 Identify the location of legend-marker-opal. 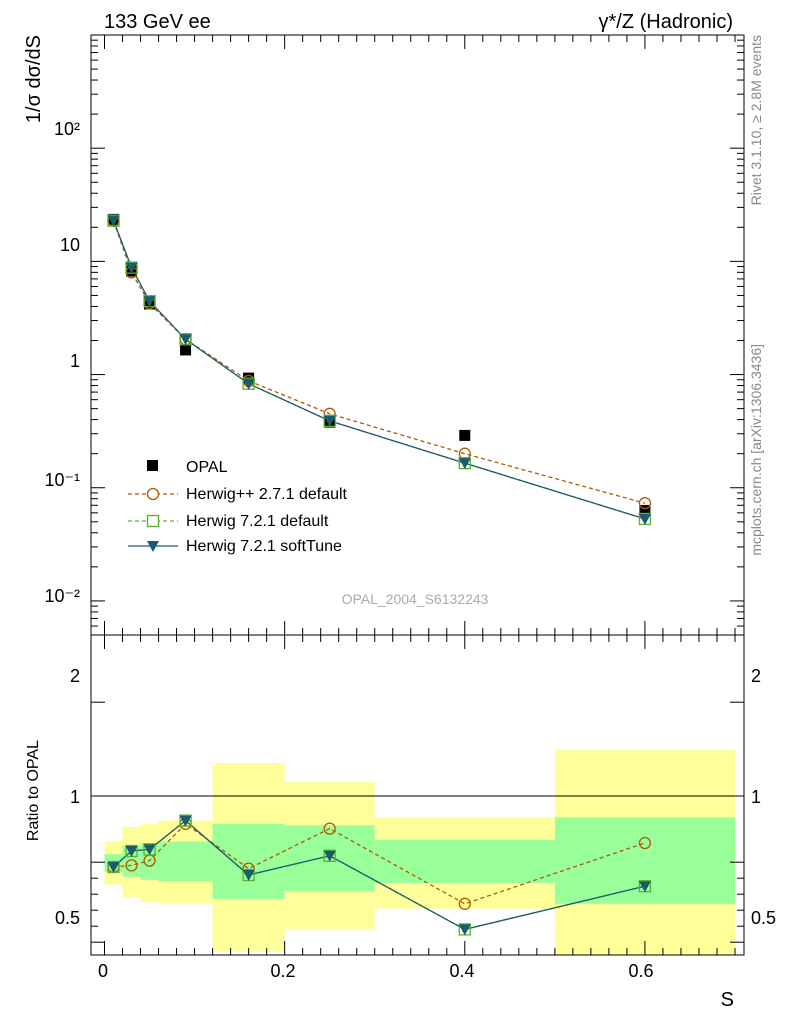
(152, 465).